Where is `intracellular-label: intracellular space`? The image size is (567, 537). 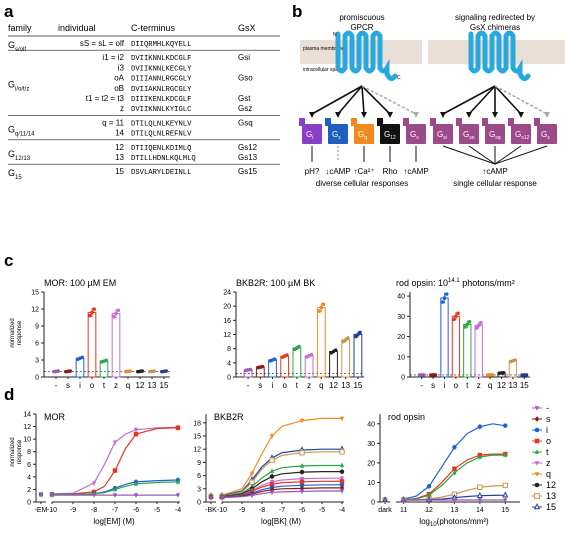 intracellular-label: intracellular space is located at coordinates (323, 70).